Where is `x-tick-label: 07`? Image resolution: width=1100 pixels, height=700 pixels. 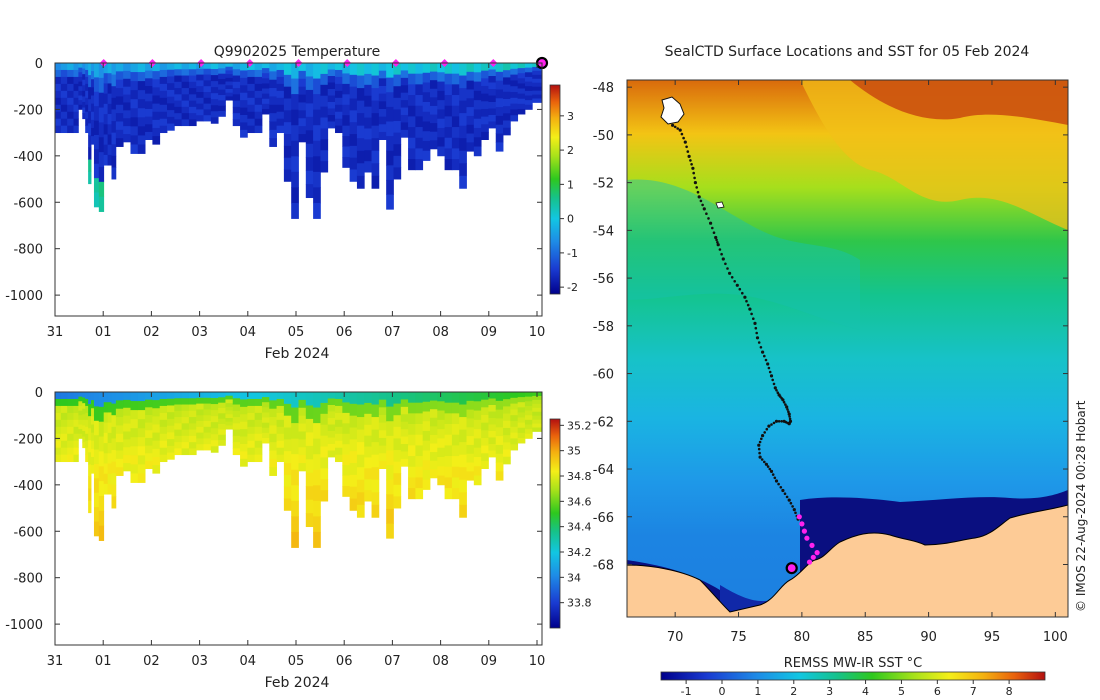 x-tick-label: 07 is located at coordinates (392, 661).